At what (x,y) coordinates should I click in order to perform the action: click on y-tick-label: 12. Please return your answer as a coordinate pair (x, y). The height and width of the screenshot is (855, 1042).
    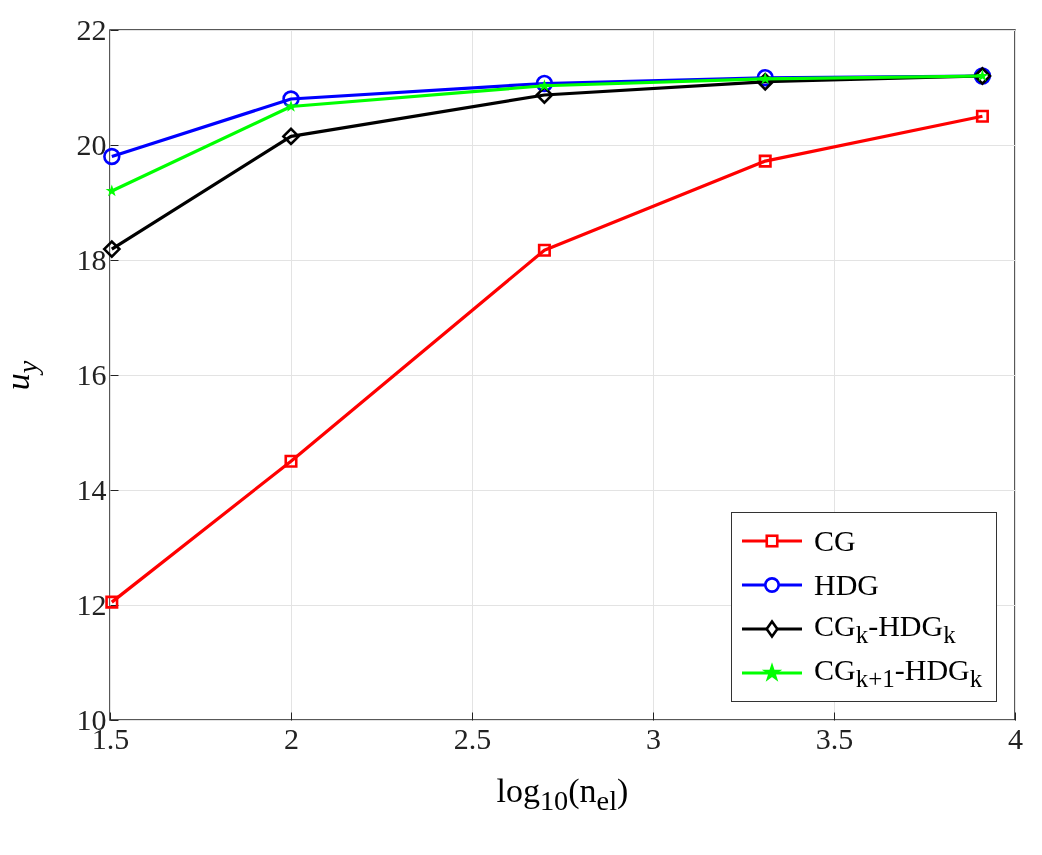
    Looking at the image, I should click on (91, 604).